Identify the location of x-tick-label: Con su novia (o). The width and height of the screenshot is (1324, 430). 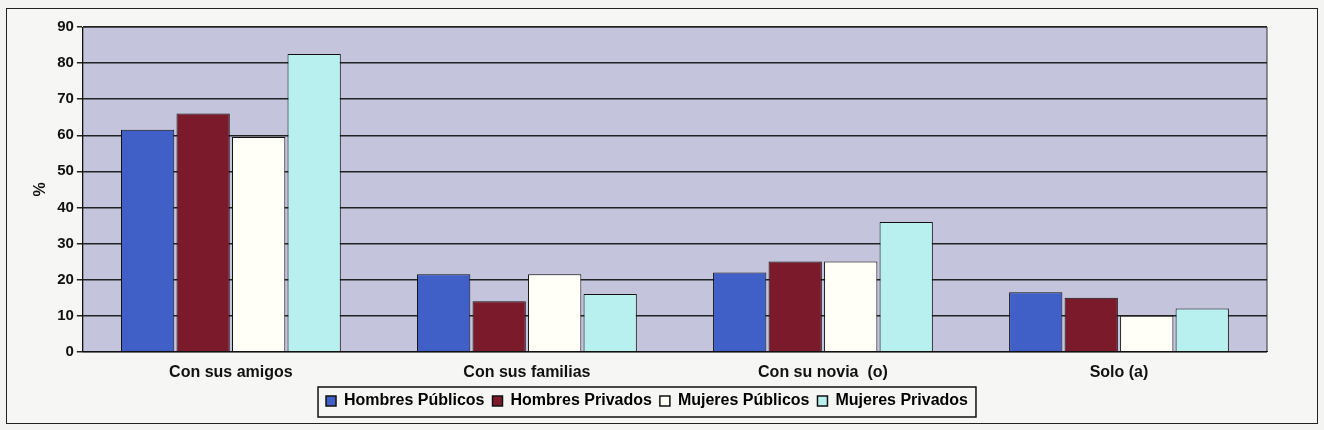
(823, 371).